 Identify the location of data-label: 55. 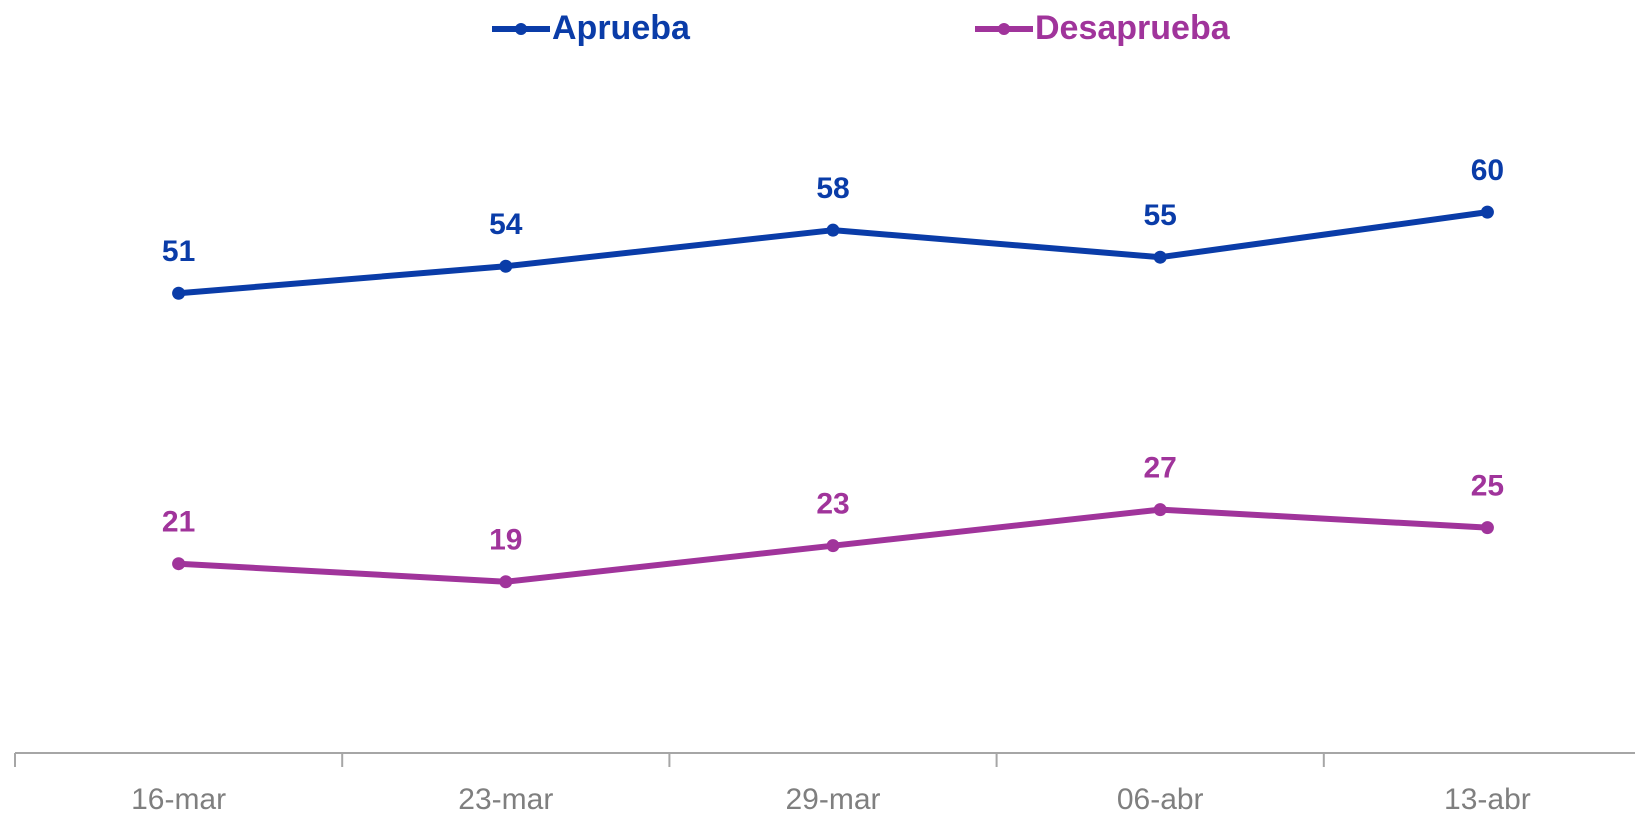
(1160, 215).